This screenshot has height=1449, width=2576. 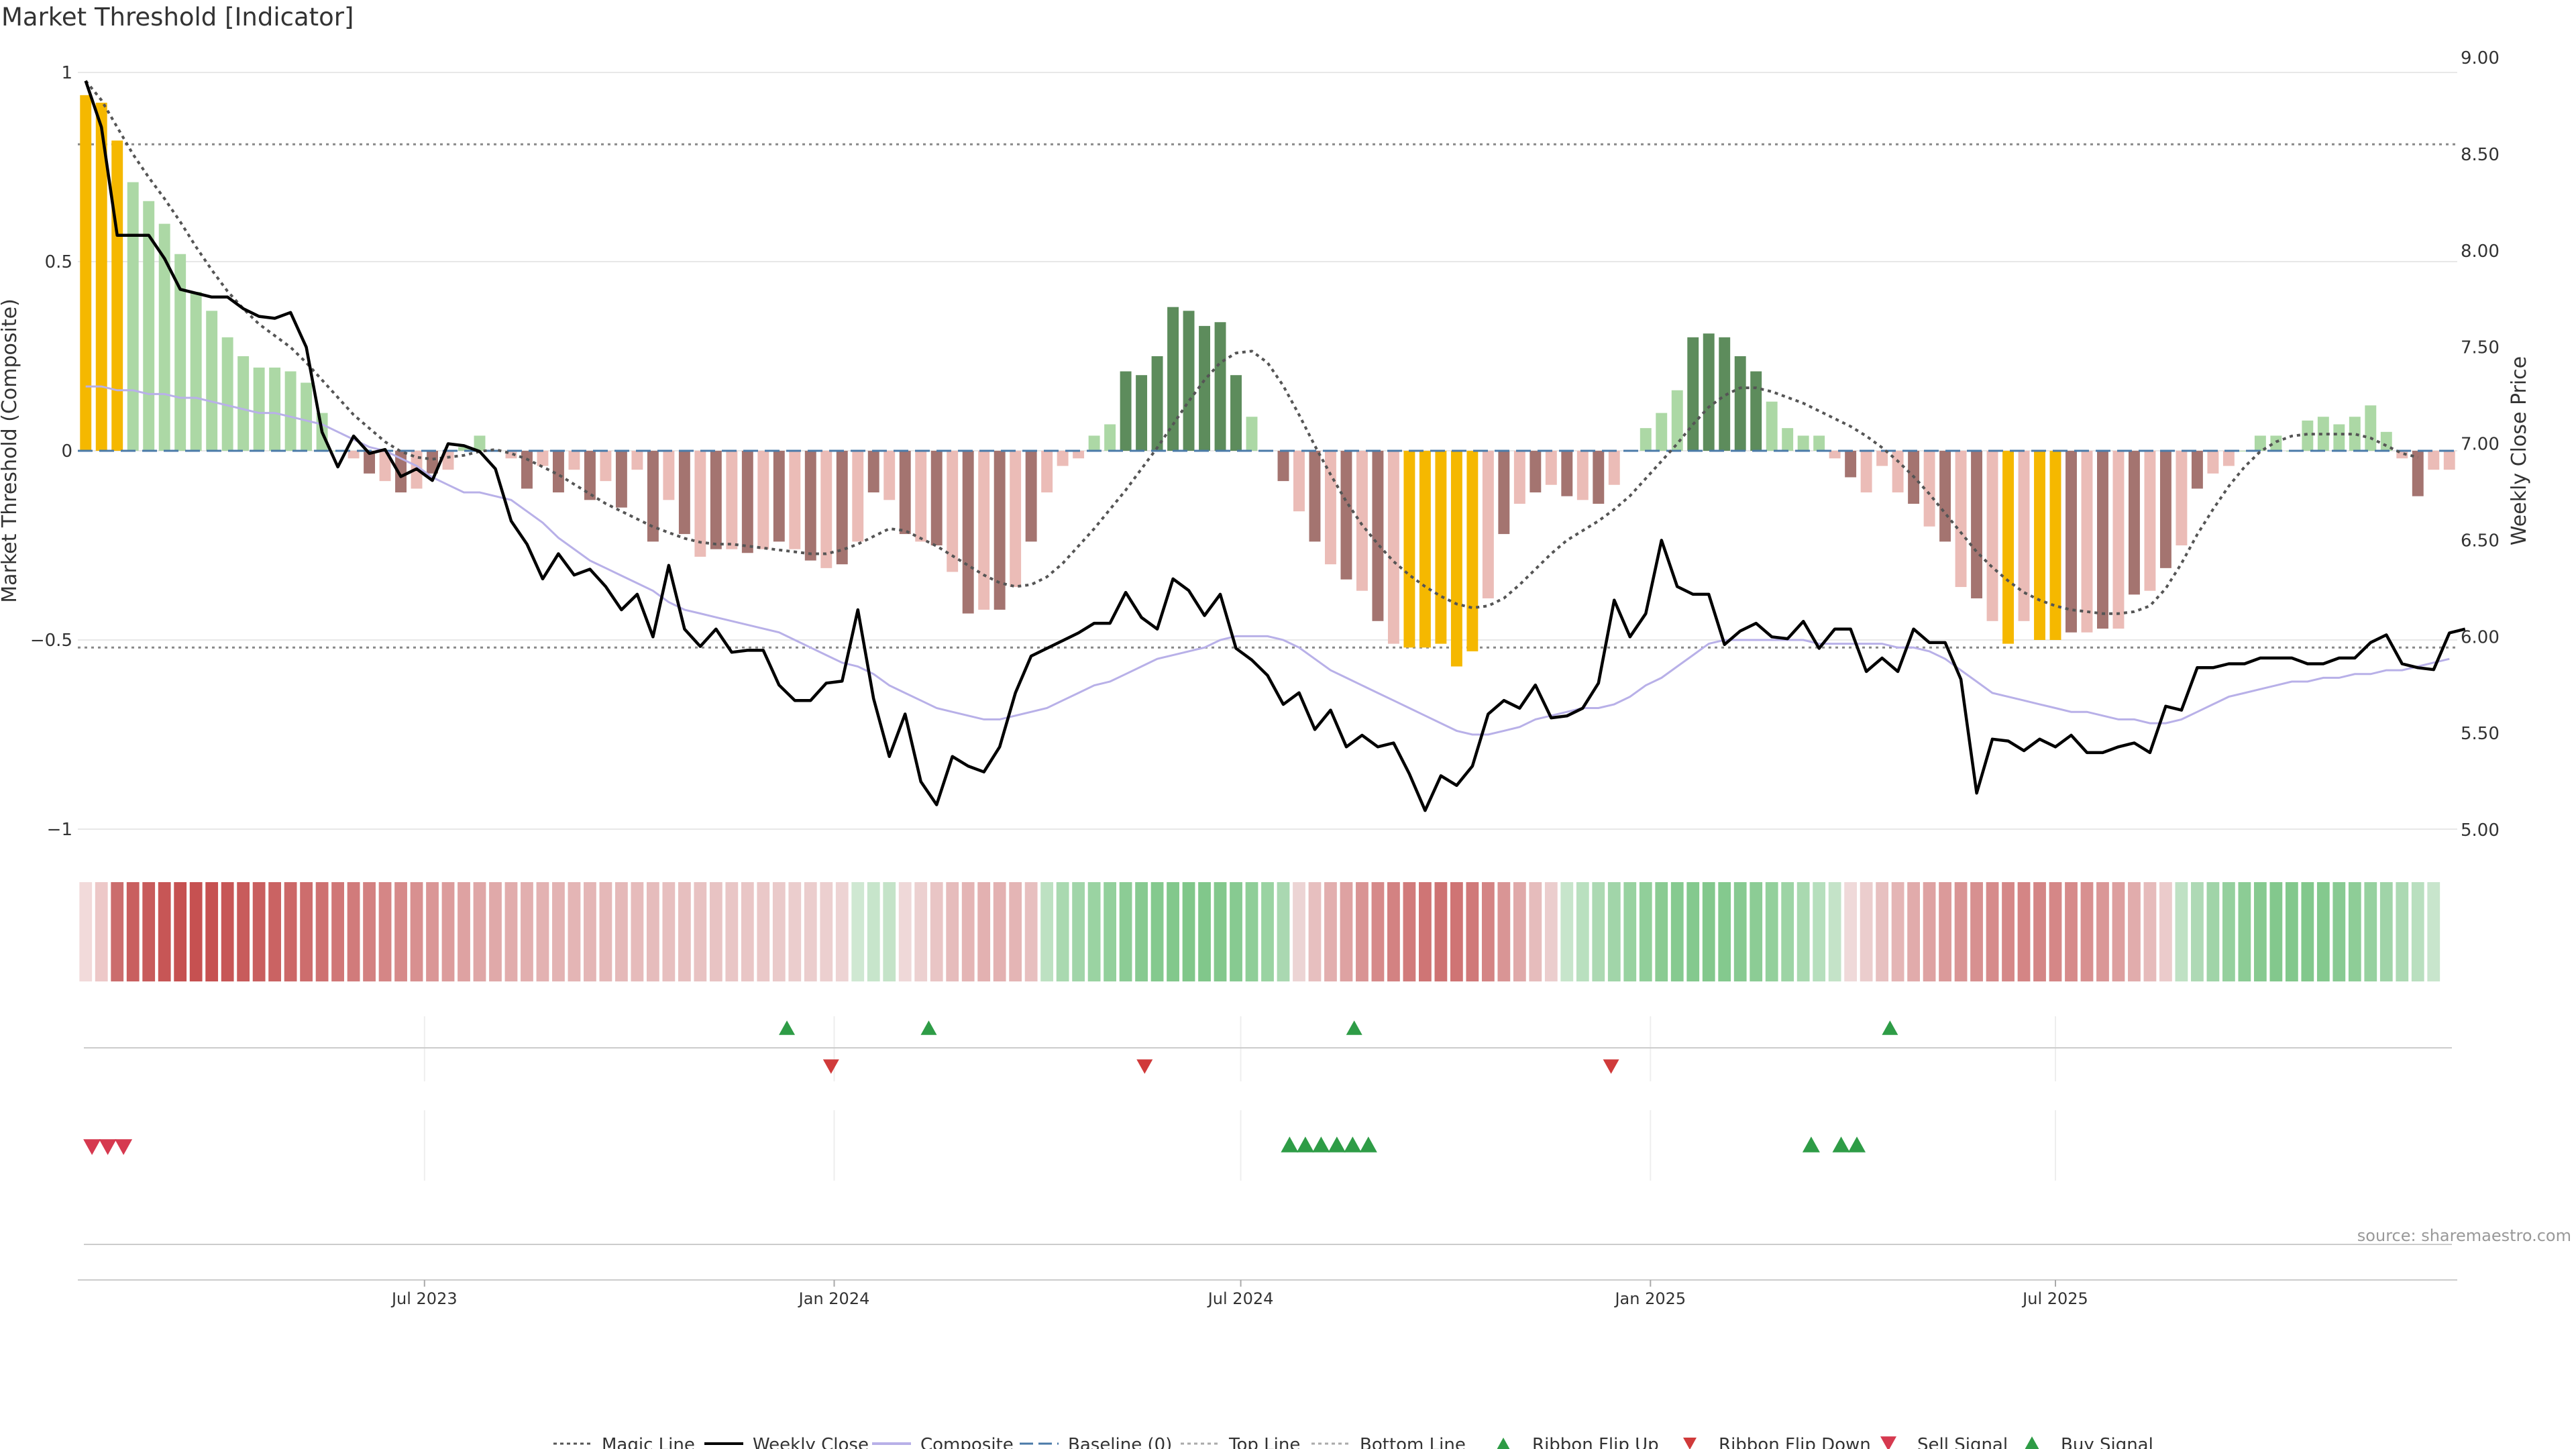 What do you see at coordinates (2480, 541) in the screenshot?
I see `right-tick-label: 6.50` at bounding box center [2480, 541].